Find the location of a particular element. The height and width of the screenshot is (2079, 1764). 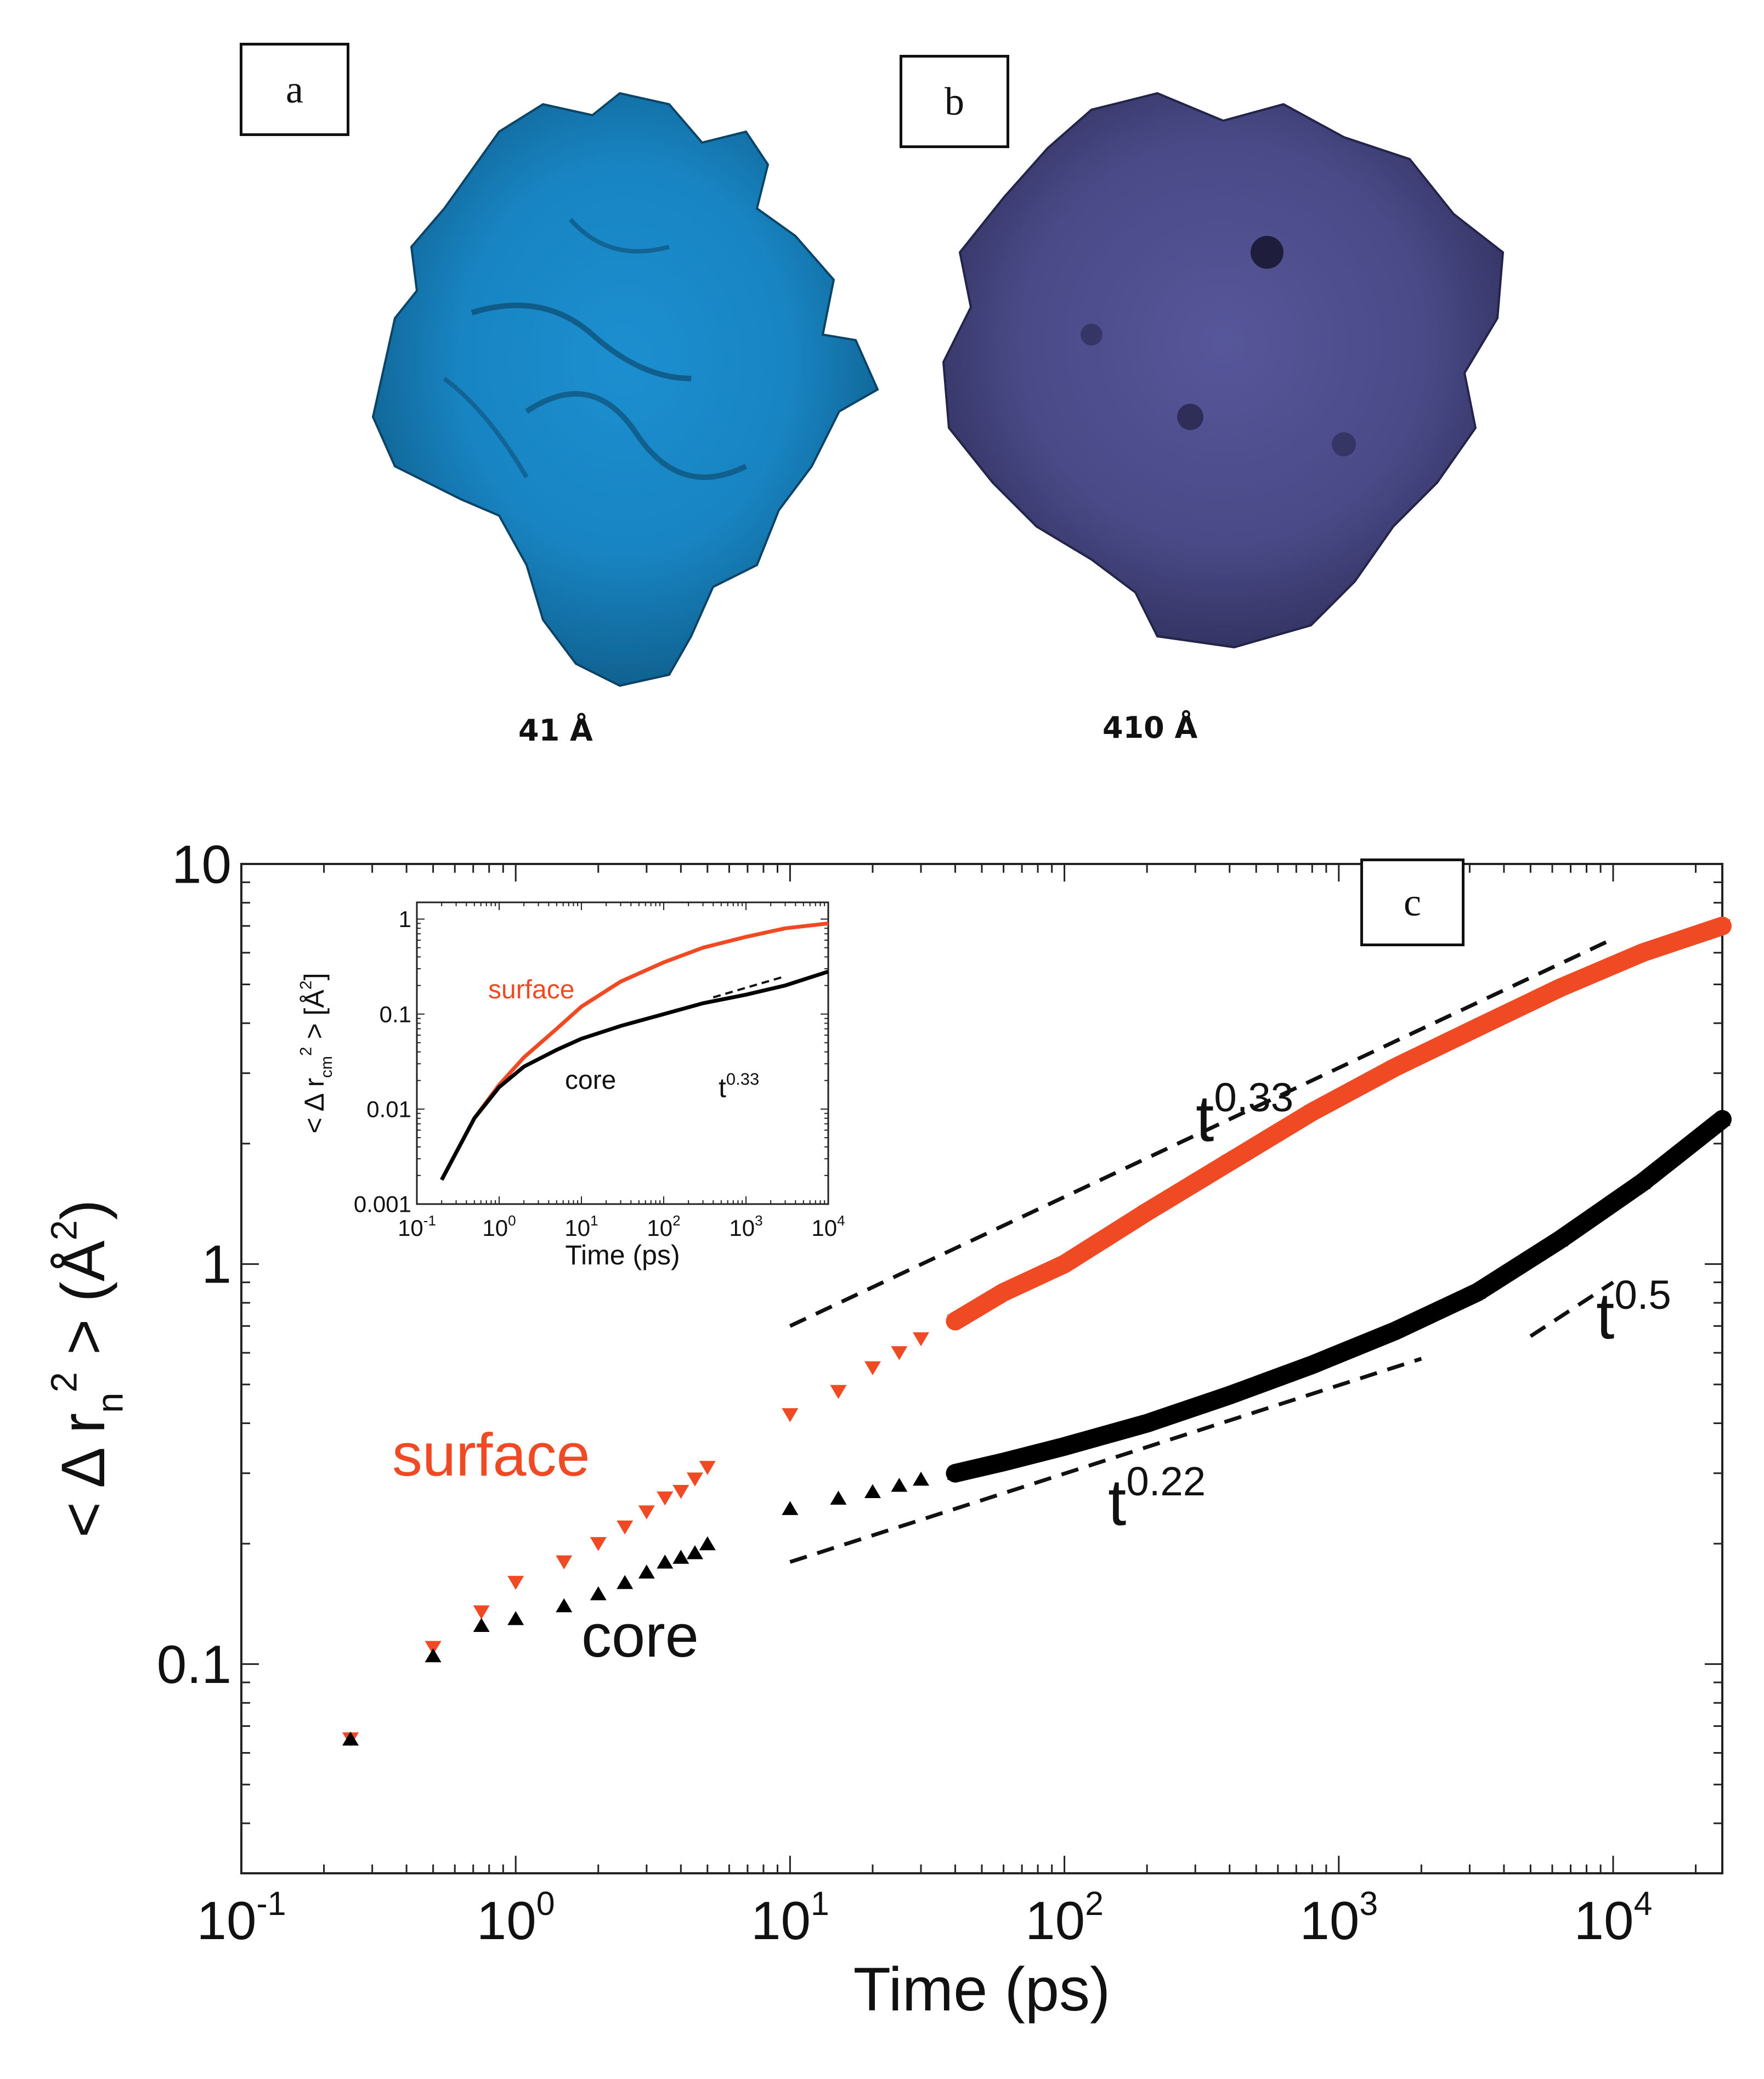

inset-y-tick-label: 1 is located at coordinates (405, 919).